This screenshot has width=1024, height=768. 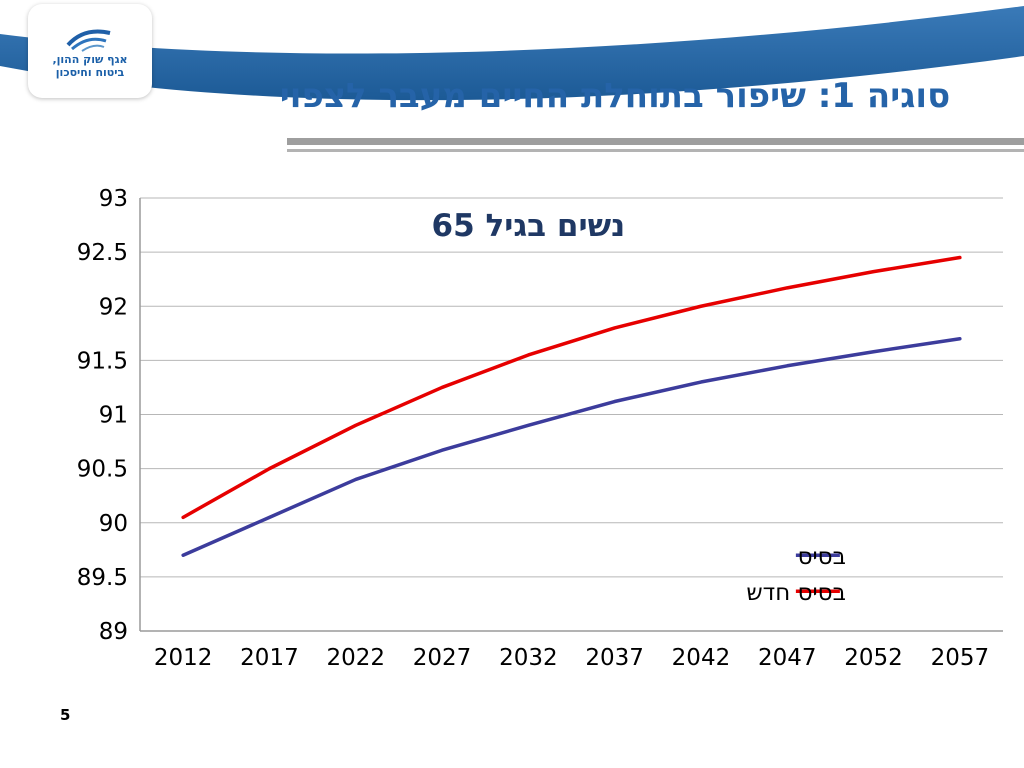 What do you see at coordinates (113, 524) in the screenshot?
I see `y-tick-label: 90` at bounding box center [113, 524].